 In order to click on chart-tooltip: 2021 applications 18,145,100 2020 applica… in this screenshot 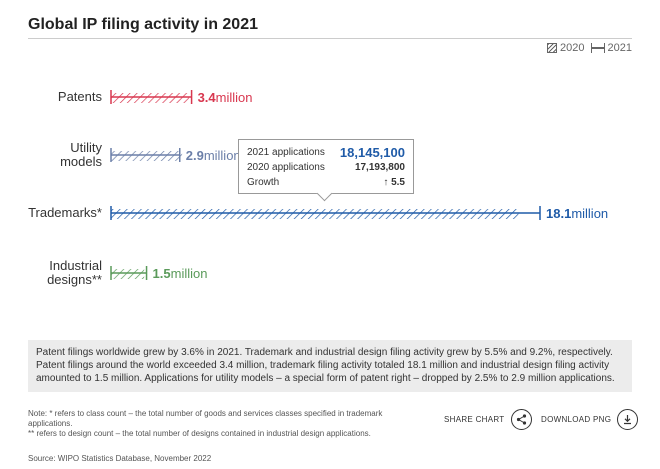, I will do `click(326, 166)`.